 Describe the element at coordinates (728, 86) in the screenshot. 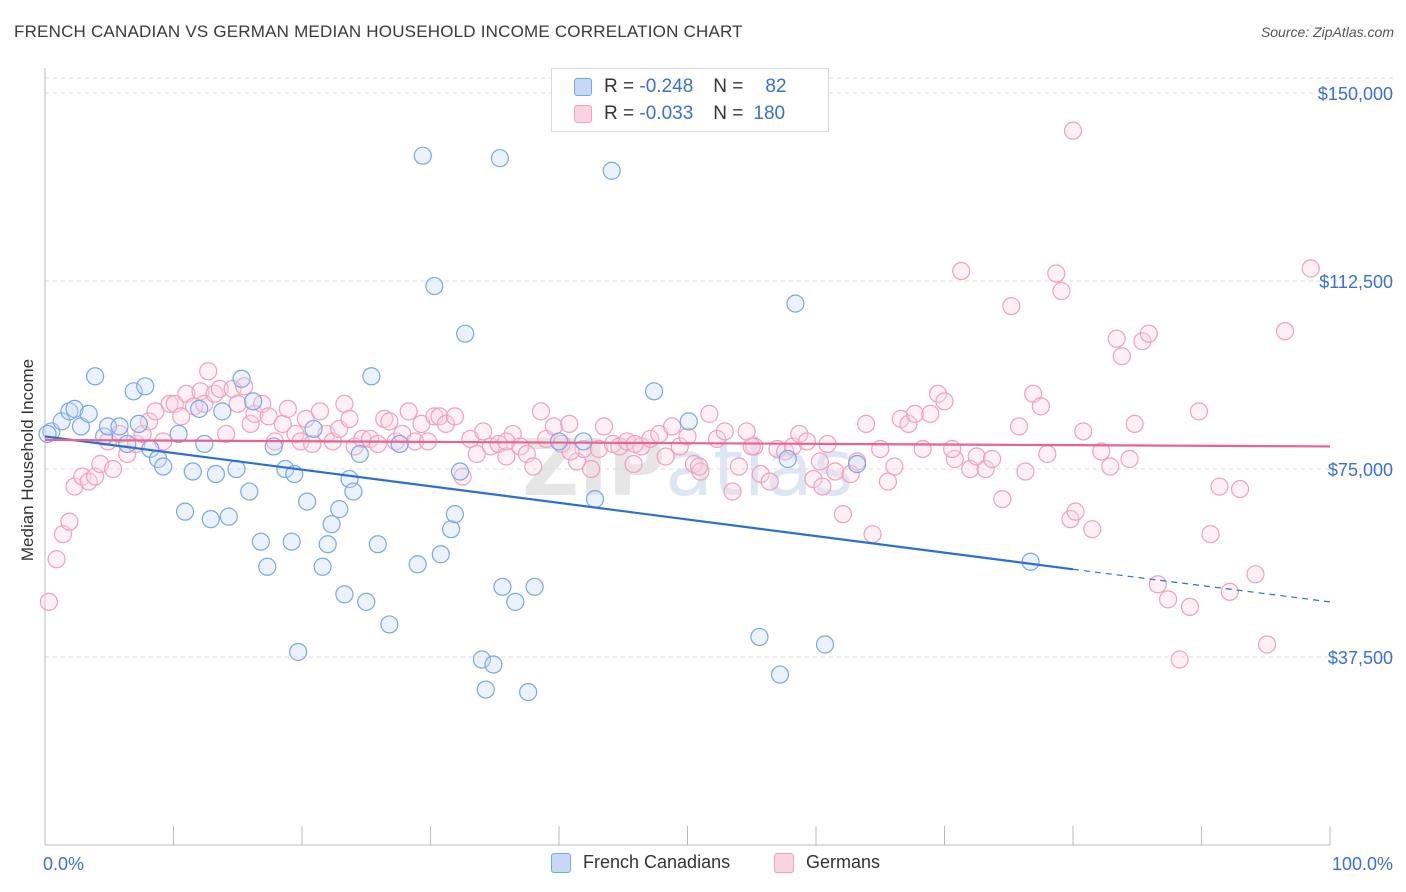

I see `legend-n-label: N =` at that location.